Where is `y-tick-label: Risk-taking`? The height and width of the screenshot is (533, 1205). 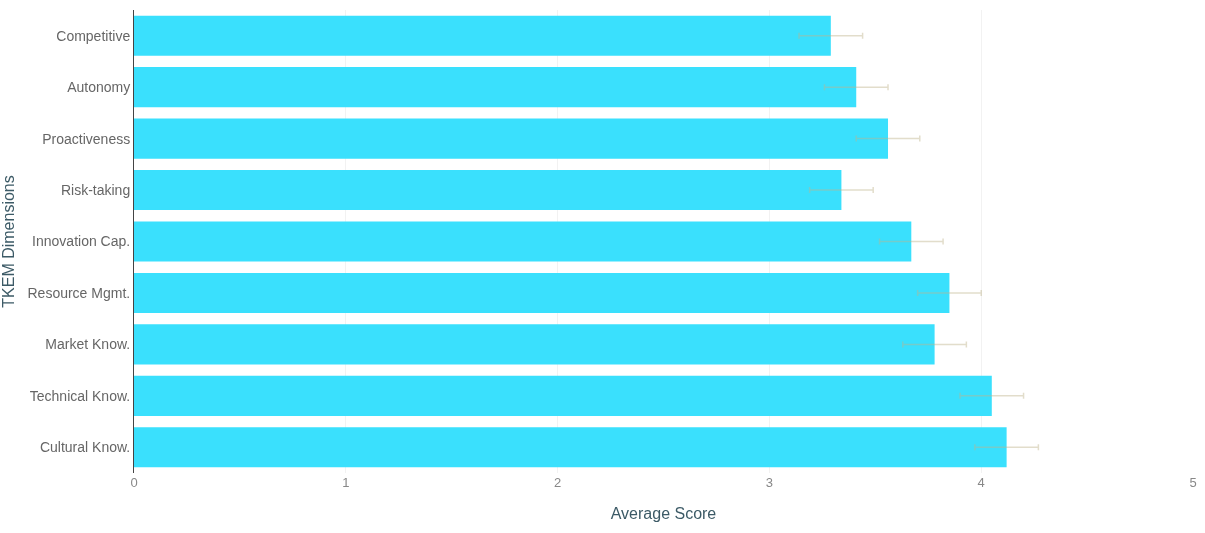 y-tick-label: Risk-taking is located at coordinates (95, 189).